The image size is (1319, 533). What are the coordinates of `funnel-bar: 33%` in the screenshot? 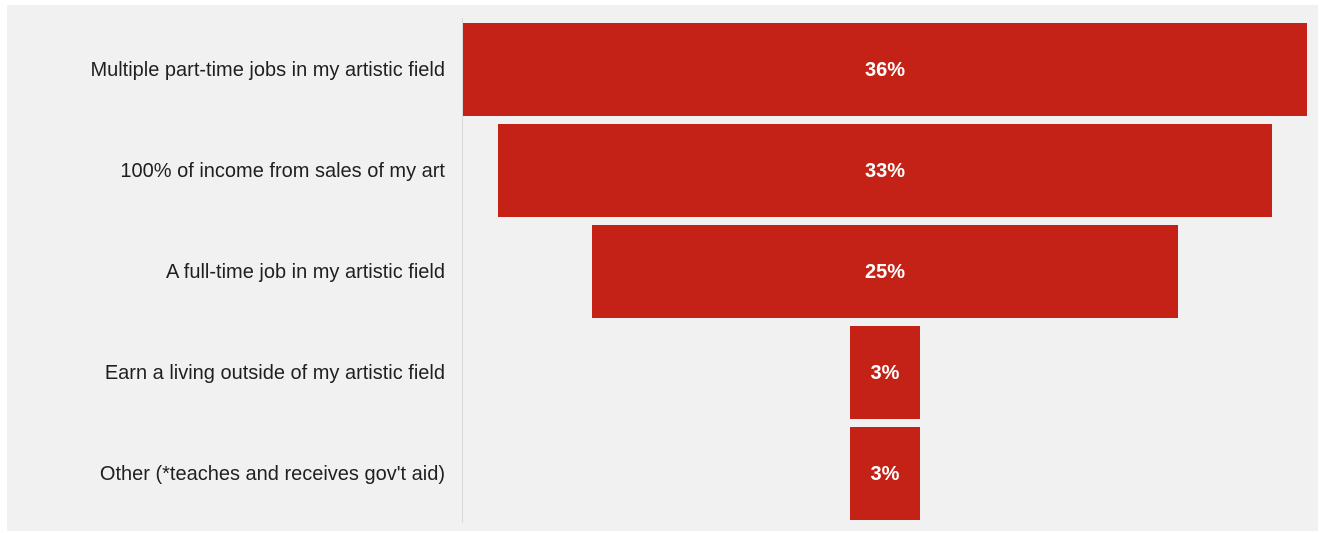 It's located at (885, 170).